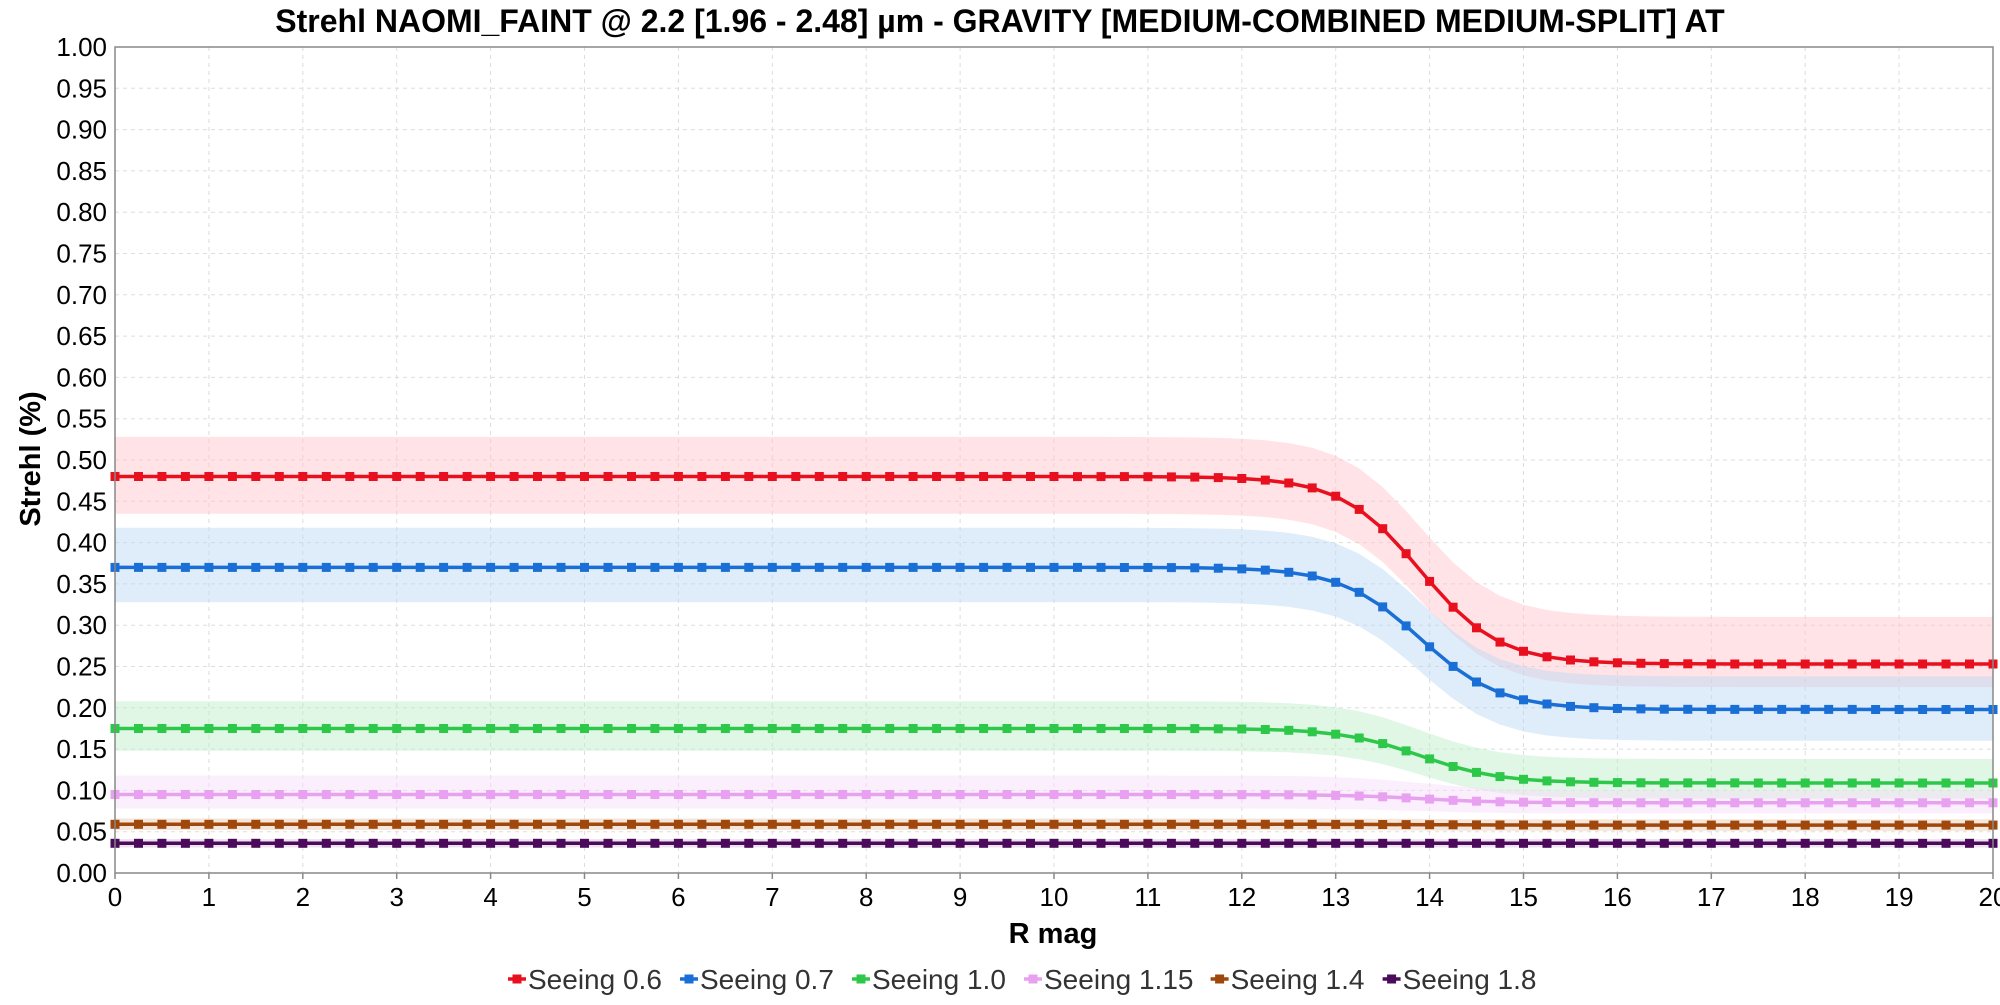 This screenshot has width=2000, height=1005. What do you see at coordinates (303, 897) in the screenshot?
I see `x-tick-label: 2` at bounding box center [303, 897].